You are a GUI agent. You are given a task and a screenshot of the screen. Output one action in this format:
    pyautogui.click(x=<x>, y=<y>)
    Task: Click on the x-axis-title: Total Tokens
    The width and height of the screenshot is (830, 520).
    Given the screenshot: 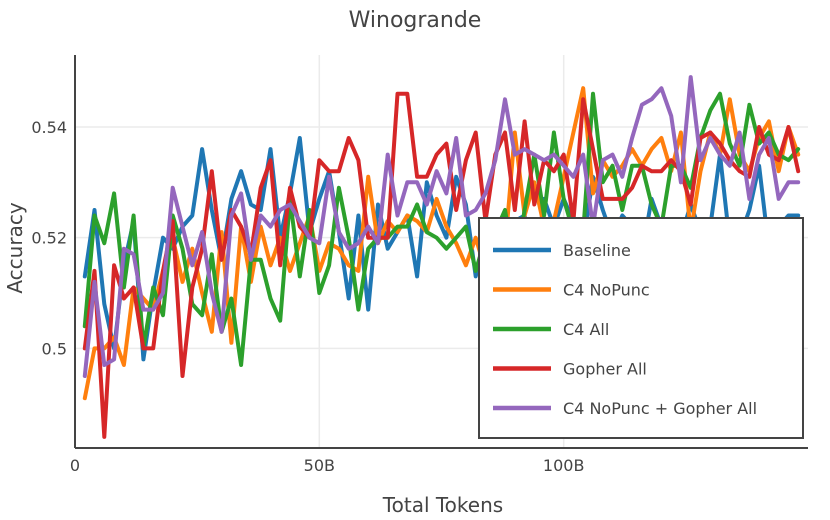 What is the action you would take?
    pyautogui.click(x=442, y=505)
    